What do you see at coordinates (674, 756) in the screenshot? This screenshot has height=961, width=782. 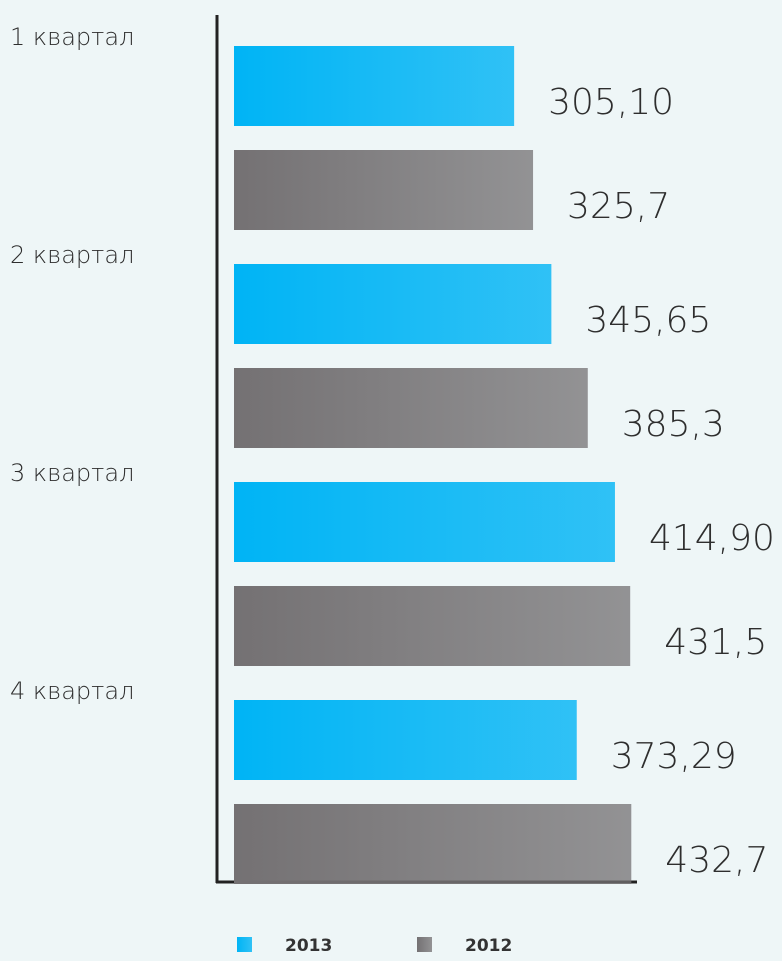 I see `value-label: 373,29` at bounding box center [674, 756].